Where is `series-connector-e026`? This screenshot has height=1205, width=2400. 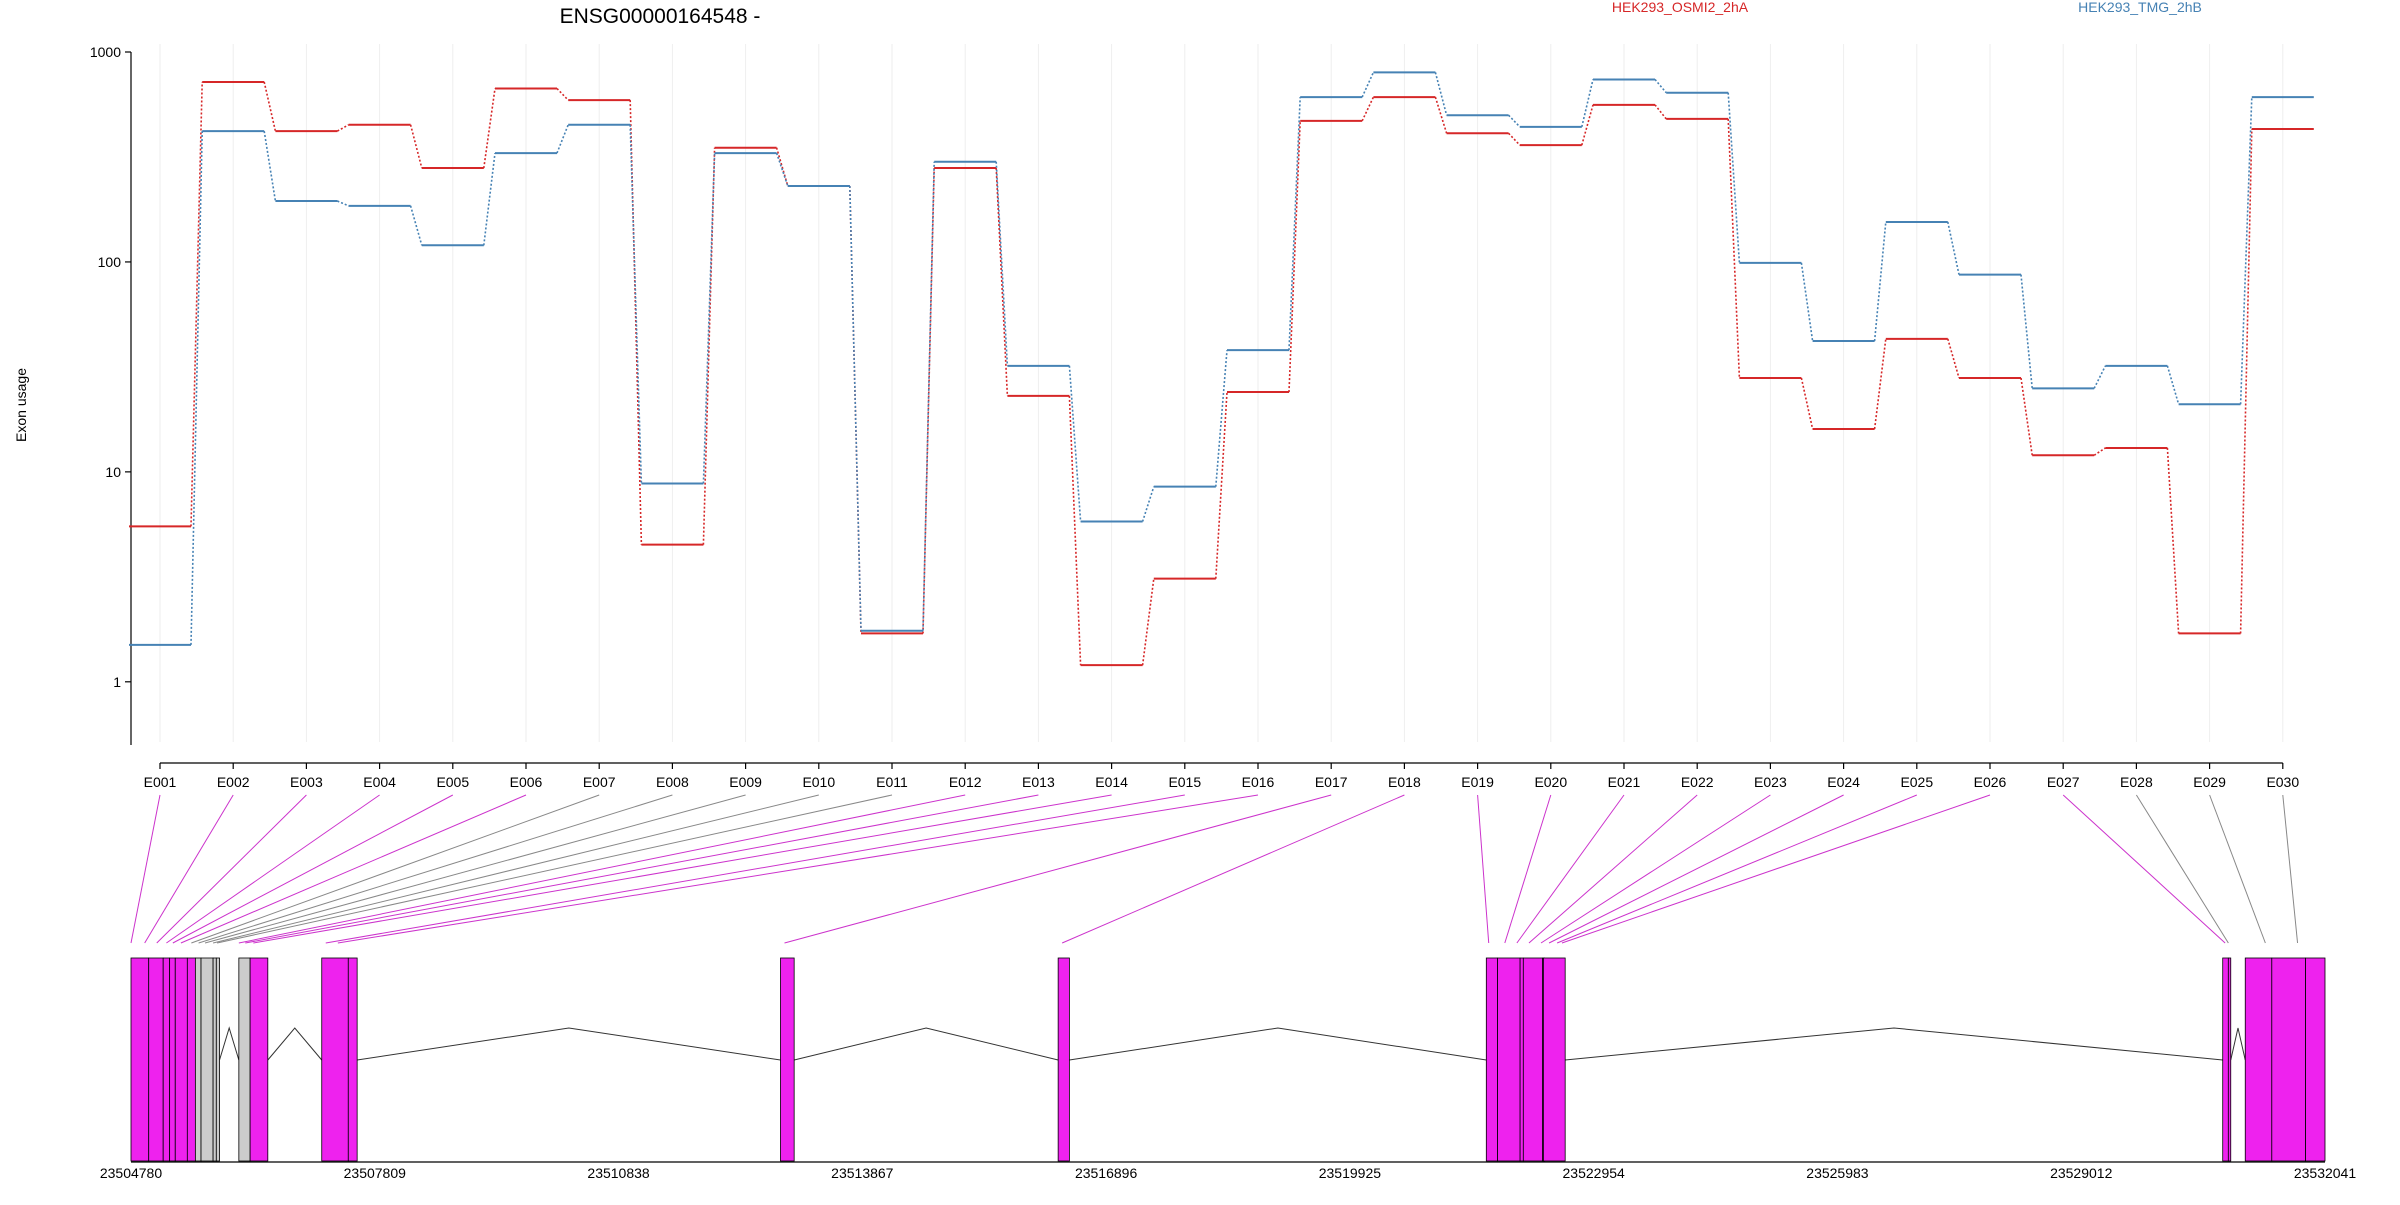 series-connector-e026 is located at coordinates (2026, 331).